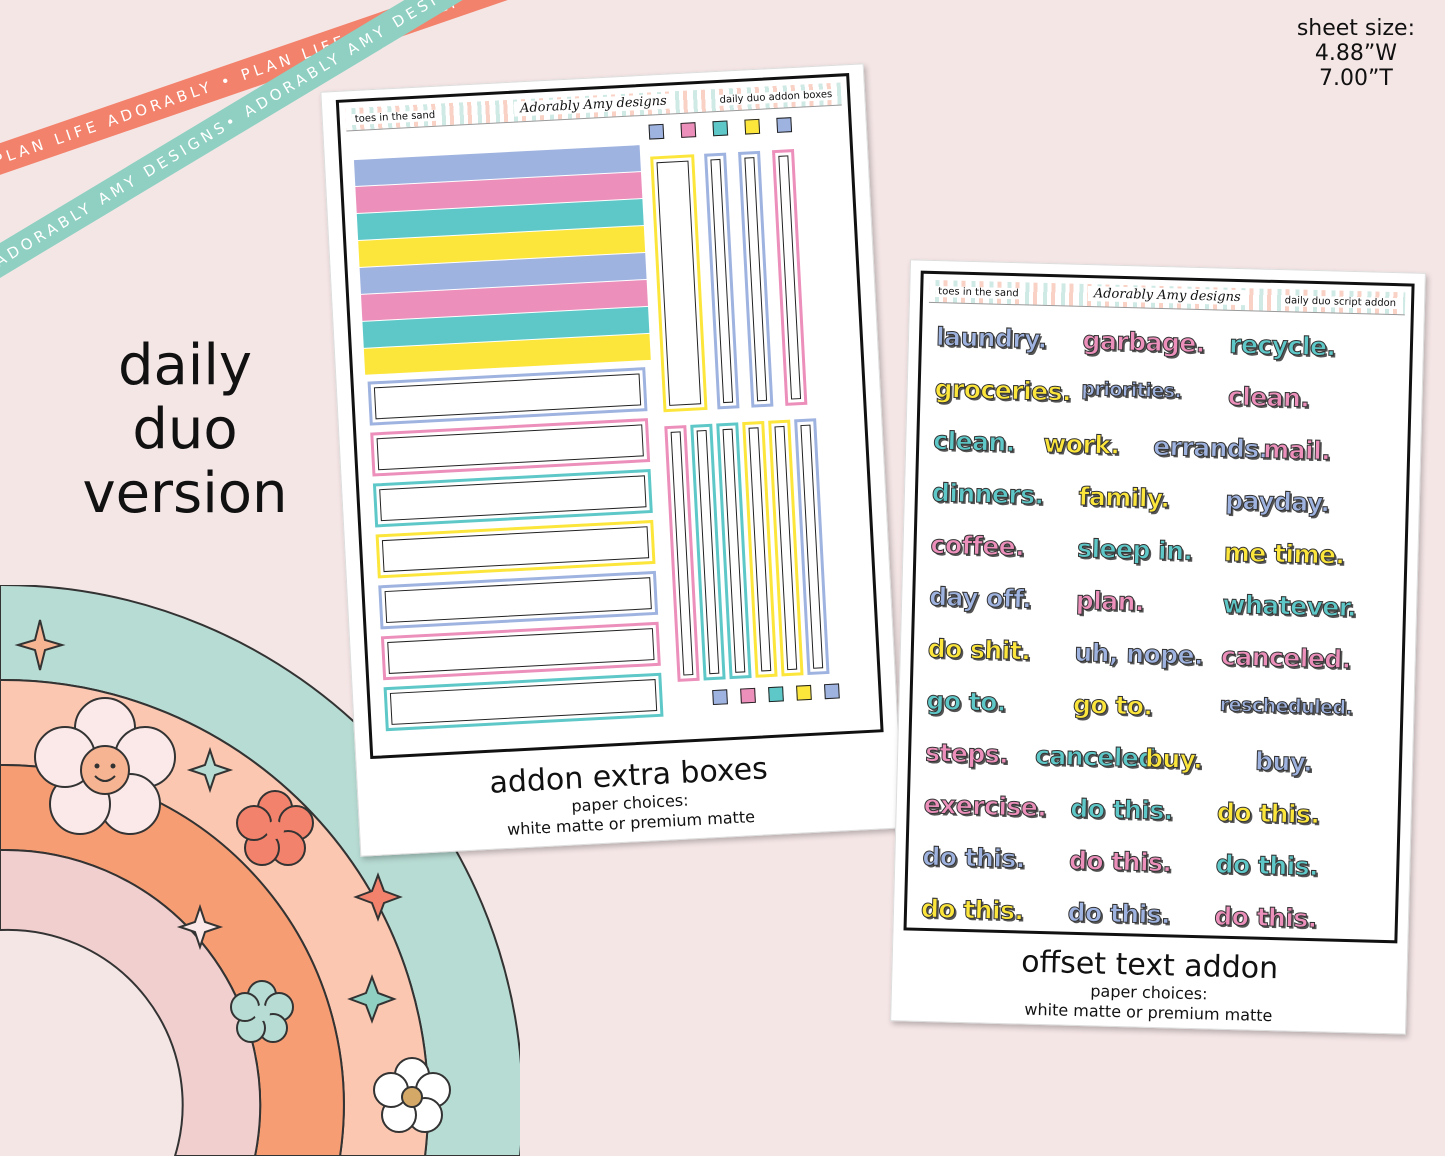 The height and width of the screenshot is (1156, 1445). I want to click on word-sticker: groceries., so click(1003, 391).